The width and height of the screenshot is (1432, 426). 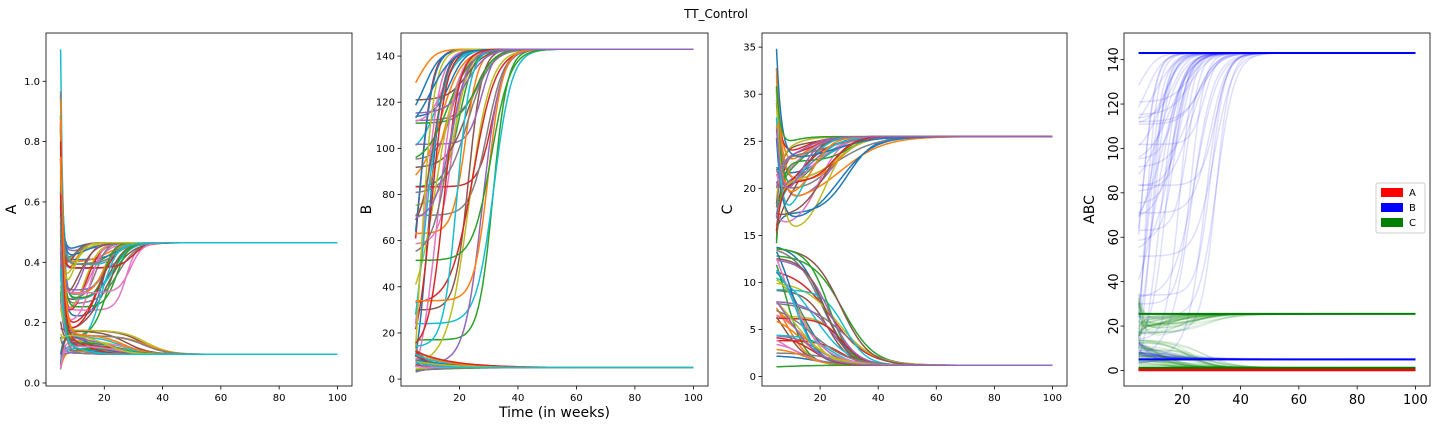 I want to click on legend: ABC, so click(x=1400, y=208).